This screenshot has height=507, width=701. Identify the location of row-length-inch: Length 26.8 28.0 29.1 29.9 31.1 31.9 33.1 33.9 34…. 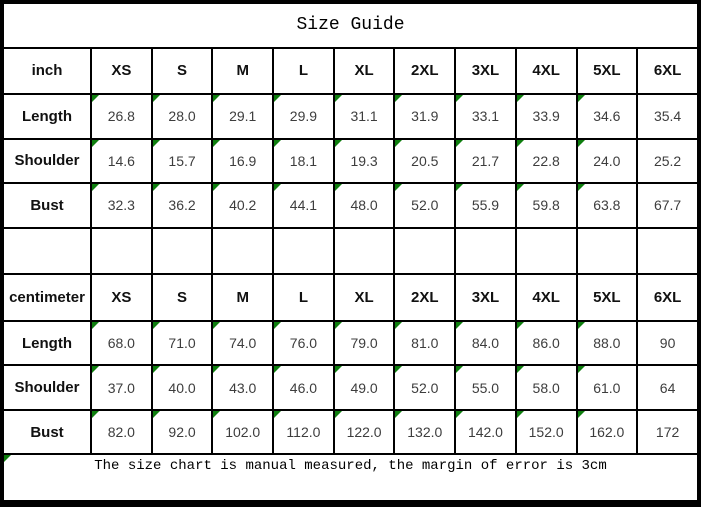
(350, 116).